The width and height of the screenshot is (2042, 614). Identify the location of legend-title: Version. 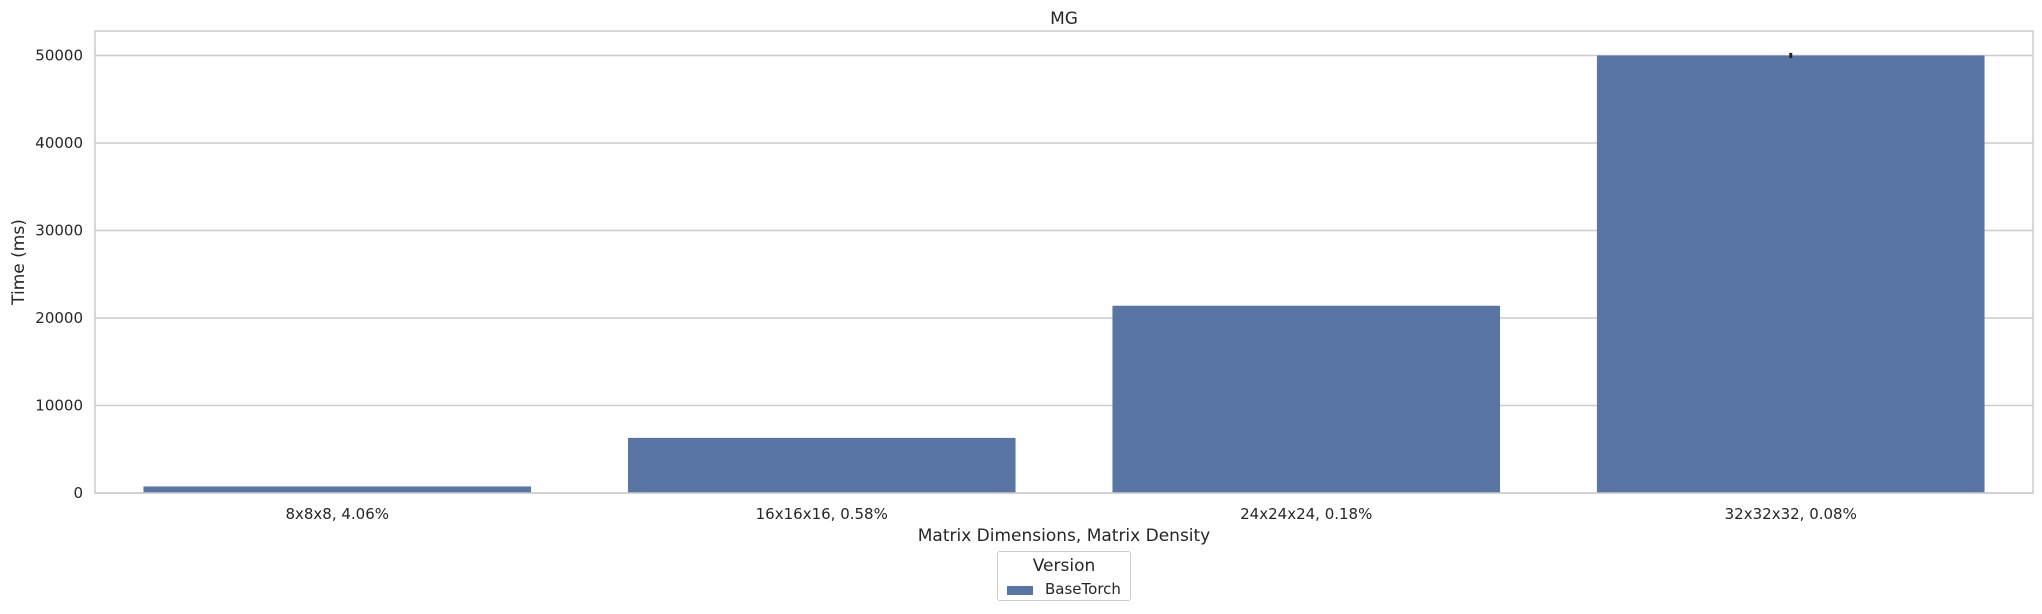
(1064, 566).